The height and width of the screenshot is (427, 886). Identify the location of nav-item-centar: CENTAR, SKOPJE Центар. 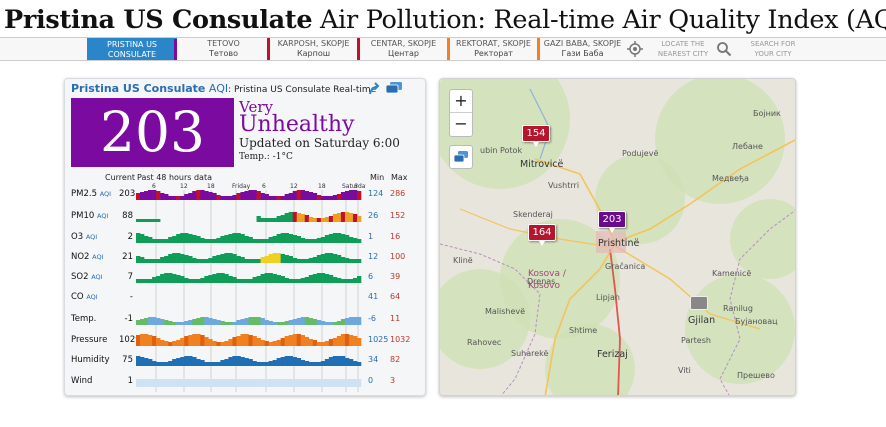
(402, 49).